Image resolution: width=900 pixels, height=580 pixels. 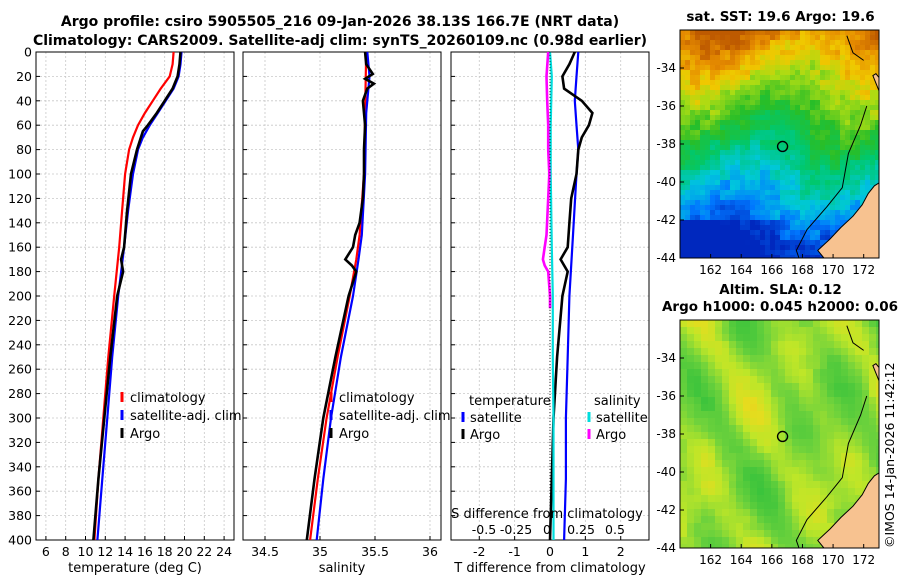 I want to click on x-tick-label: 1, so click(x=585, y=551).